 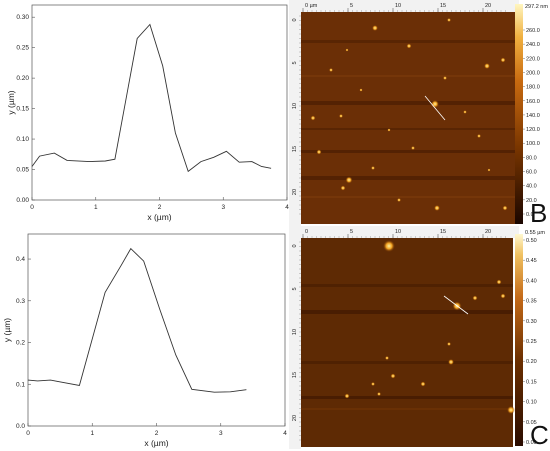 I want to click on colorbar-tick-label: 0.35, so click(x=531, y=302).